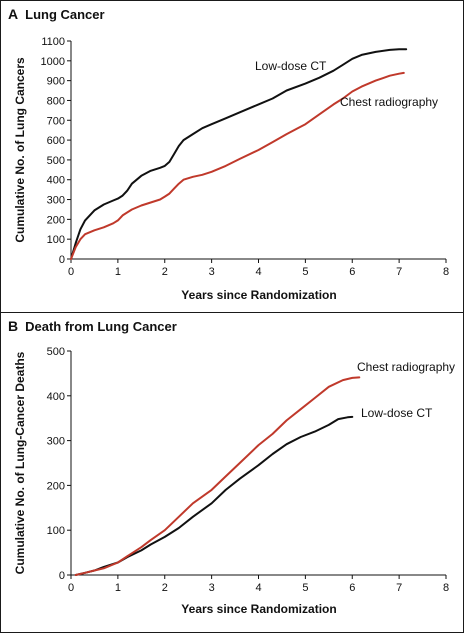 The height and width of the screenshot is (633, 464). Describe the element at coordinates (446, 272) in the screenshot. I see `chart-a-x-tick-label: 8` at that location.